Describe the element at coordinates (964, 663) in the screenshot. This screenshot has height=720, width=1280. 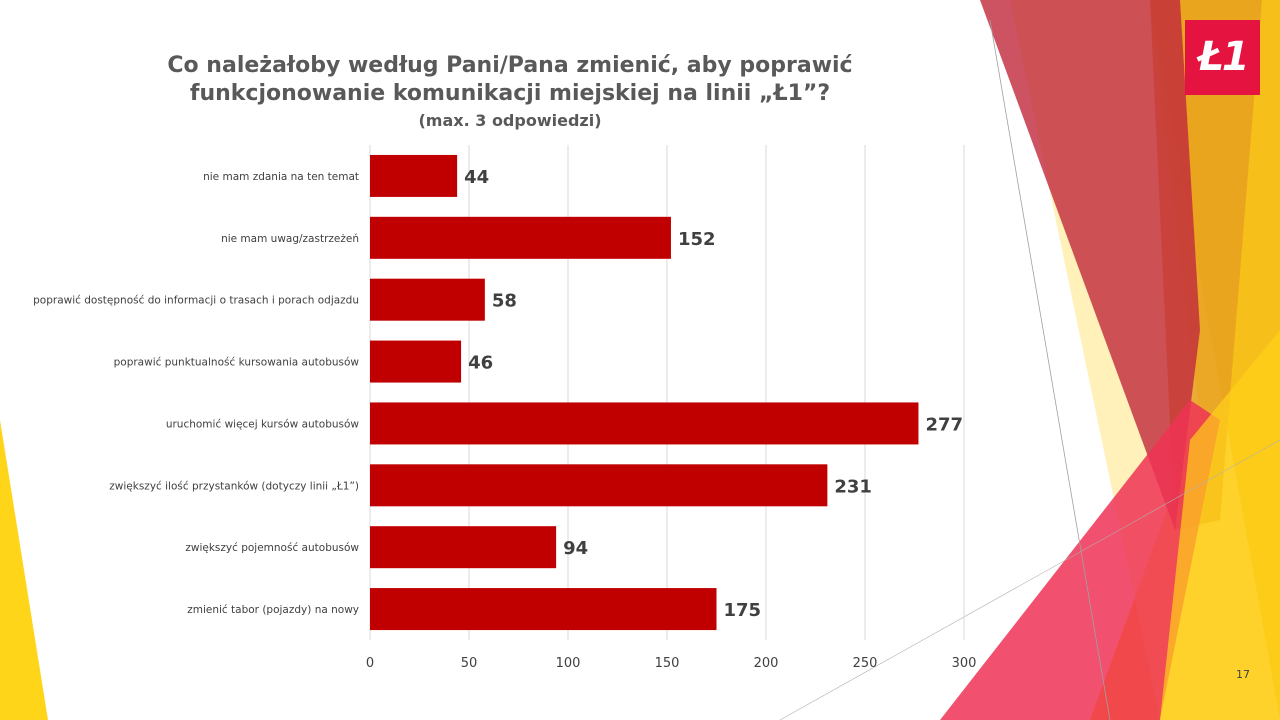
I see `x-tick-label-6: 300` at that location.